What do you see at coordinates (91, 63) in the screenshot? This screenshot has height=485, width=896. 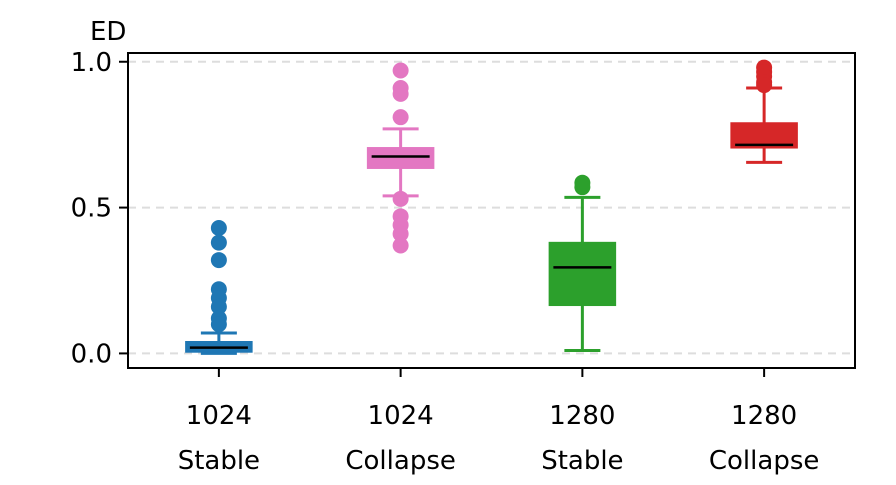 I see `y-tick-label: 1.0` at bounding box center [91, 63].